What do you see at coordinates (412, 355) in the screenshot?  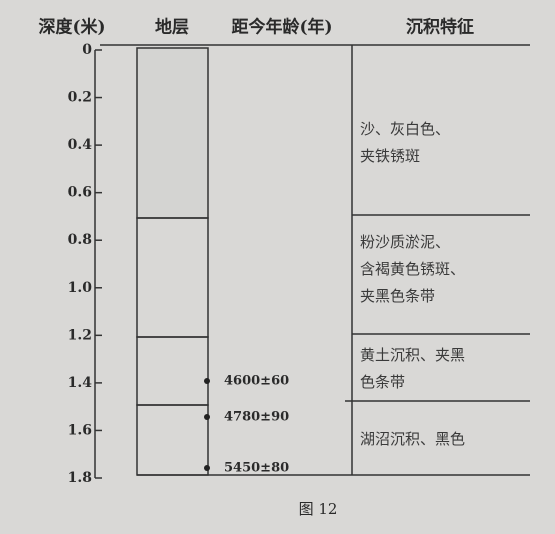 I see `description: 黄土沉积、夹黑` at bounding box center [412, 355].